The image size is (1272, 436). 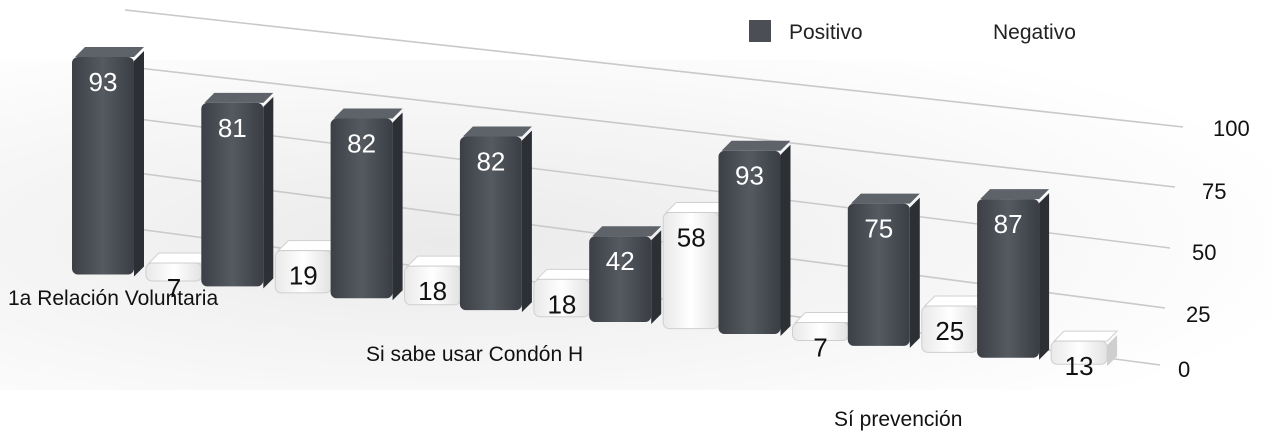 I want to click on category-label: Si sabe usar Condón H, so click(x=474, y=354).